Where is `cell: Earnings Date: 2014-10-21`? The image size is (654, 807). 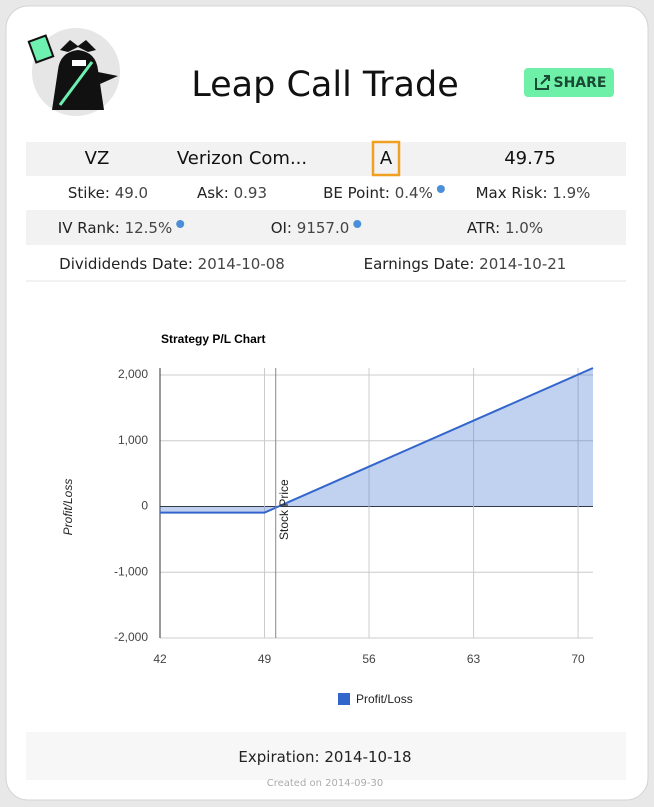 cell: Earnings Date: 2014-10-21 is located at coordinates (465, 264).